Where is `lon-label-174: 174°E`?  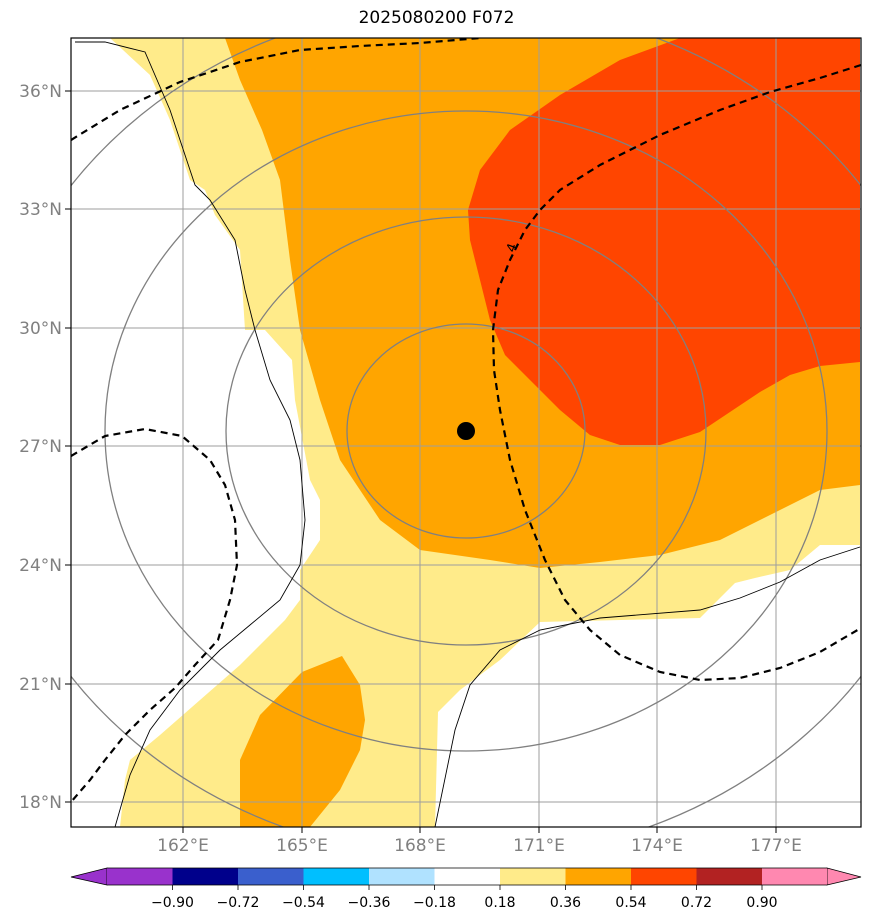
lon-label-174: 174°E is located at coordinates (657, 846).